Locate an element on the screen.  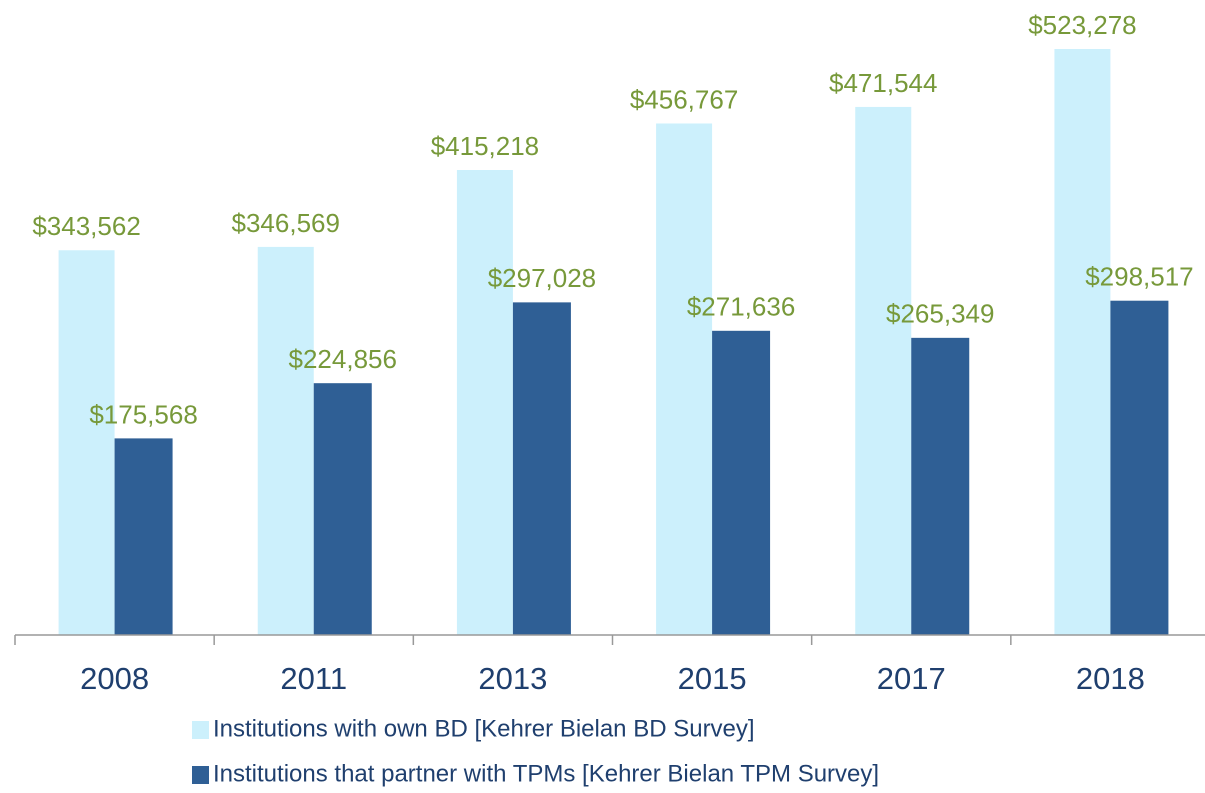
x-tick-label: 2013 is located at coordinates (512, 678).